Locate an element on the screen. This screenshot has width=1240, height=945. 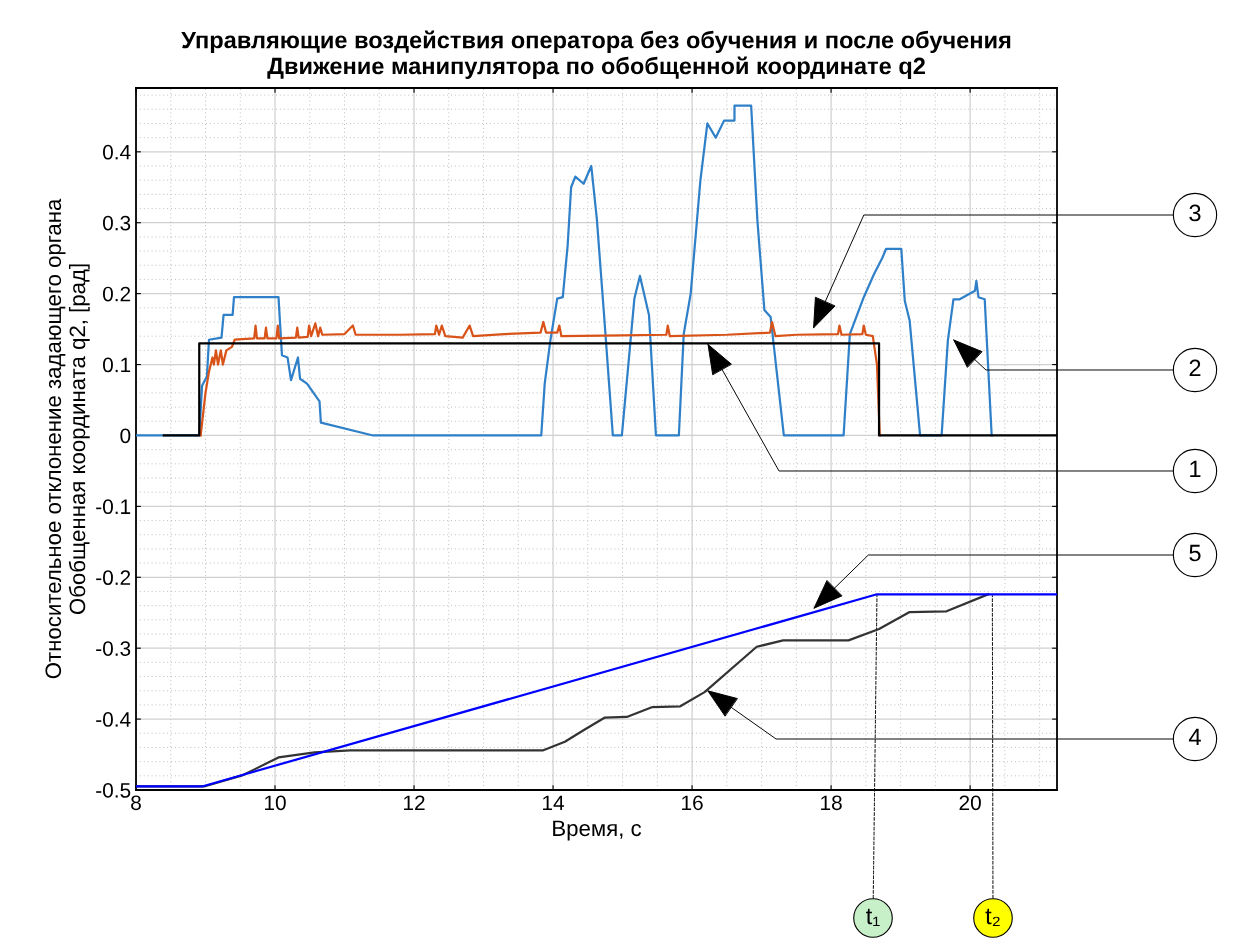
y-tick-label: -0.4 is located at coordinates (113, 719).